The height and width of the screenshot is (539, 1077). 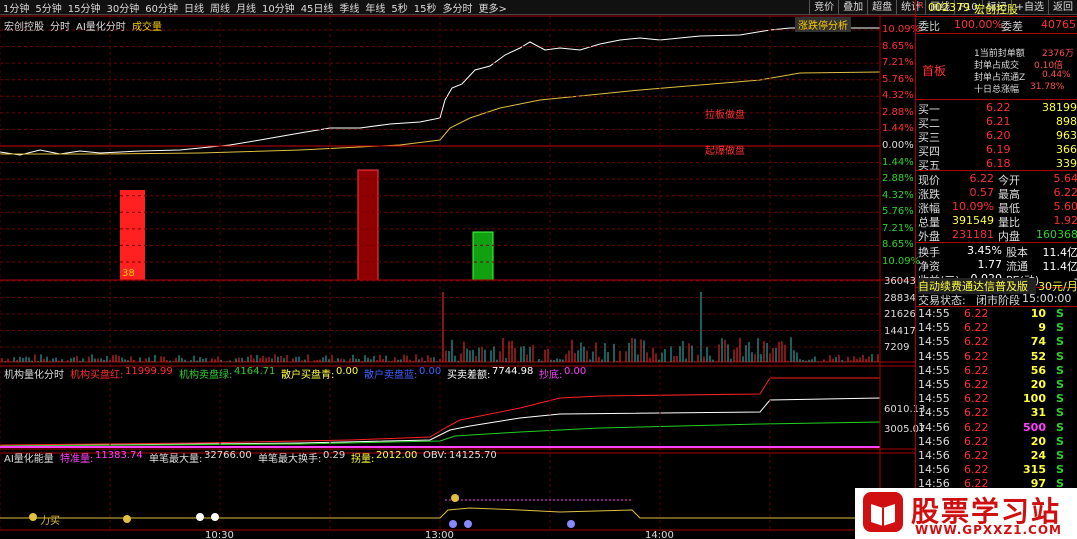 I want to click on panel3-lines, so click(x=440, y=511).